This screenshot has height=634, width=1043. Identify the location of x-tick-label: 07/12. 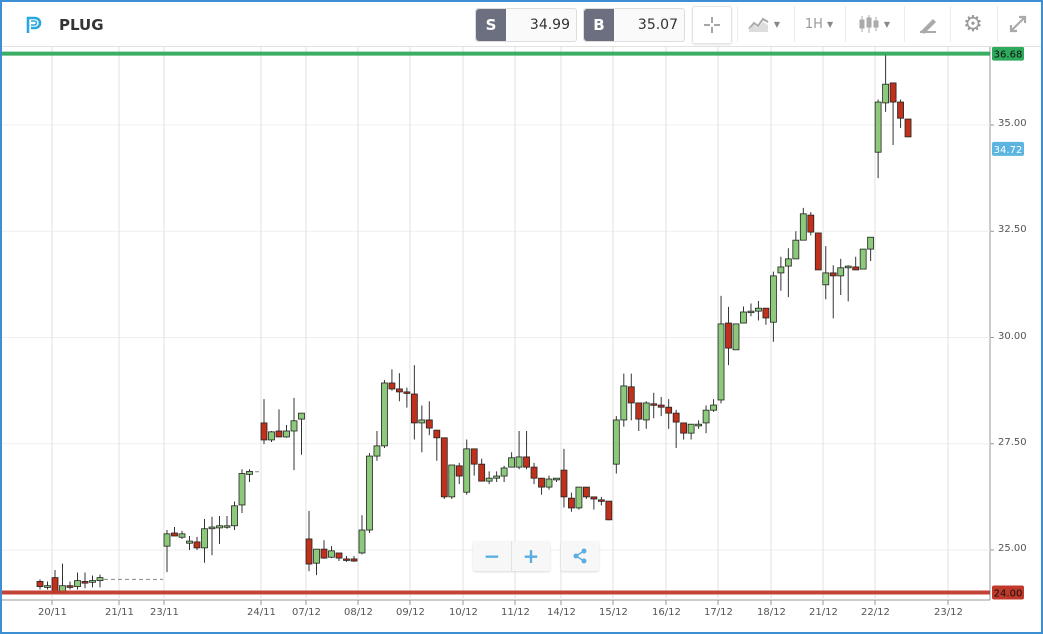
(306, 612).